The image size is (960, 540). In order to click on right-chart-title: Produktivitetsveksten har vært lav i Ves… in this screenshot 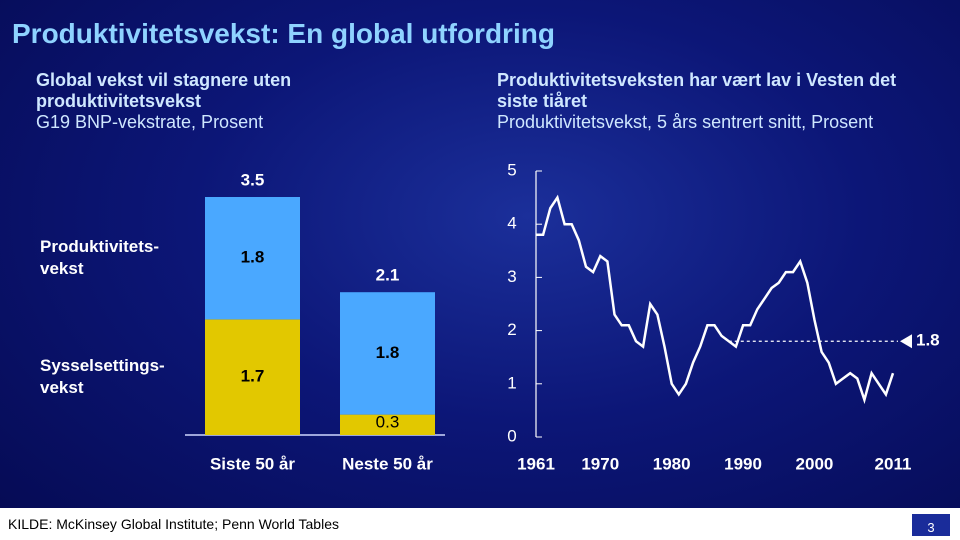, I will do `click(697, 90)`.